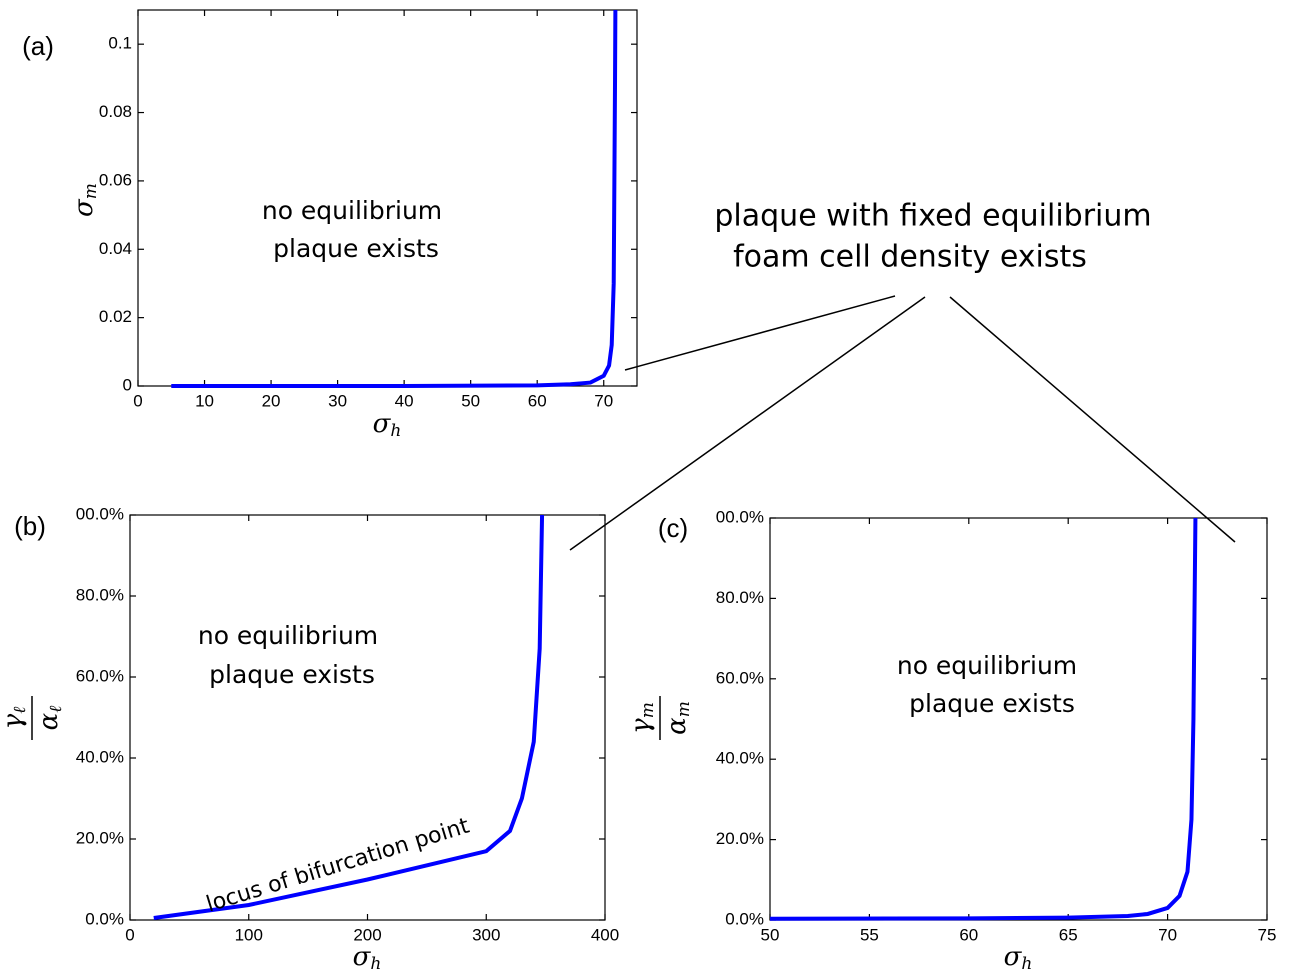 This screenshot has width=1295, height=970. What do you see at coordinates (38, 46) in the screenshot?
I see `panel-label: (a)` at bounding box center [38, 46].